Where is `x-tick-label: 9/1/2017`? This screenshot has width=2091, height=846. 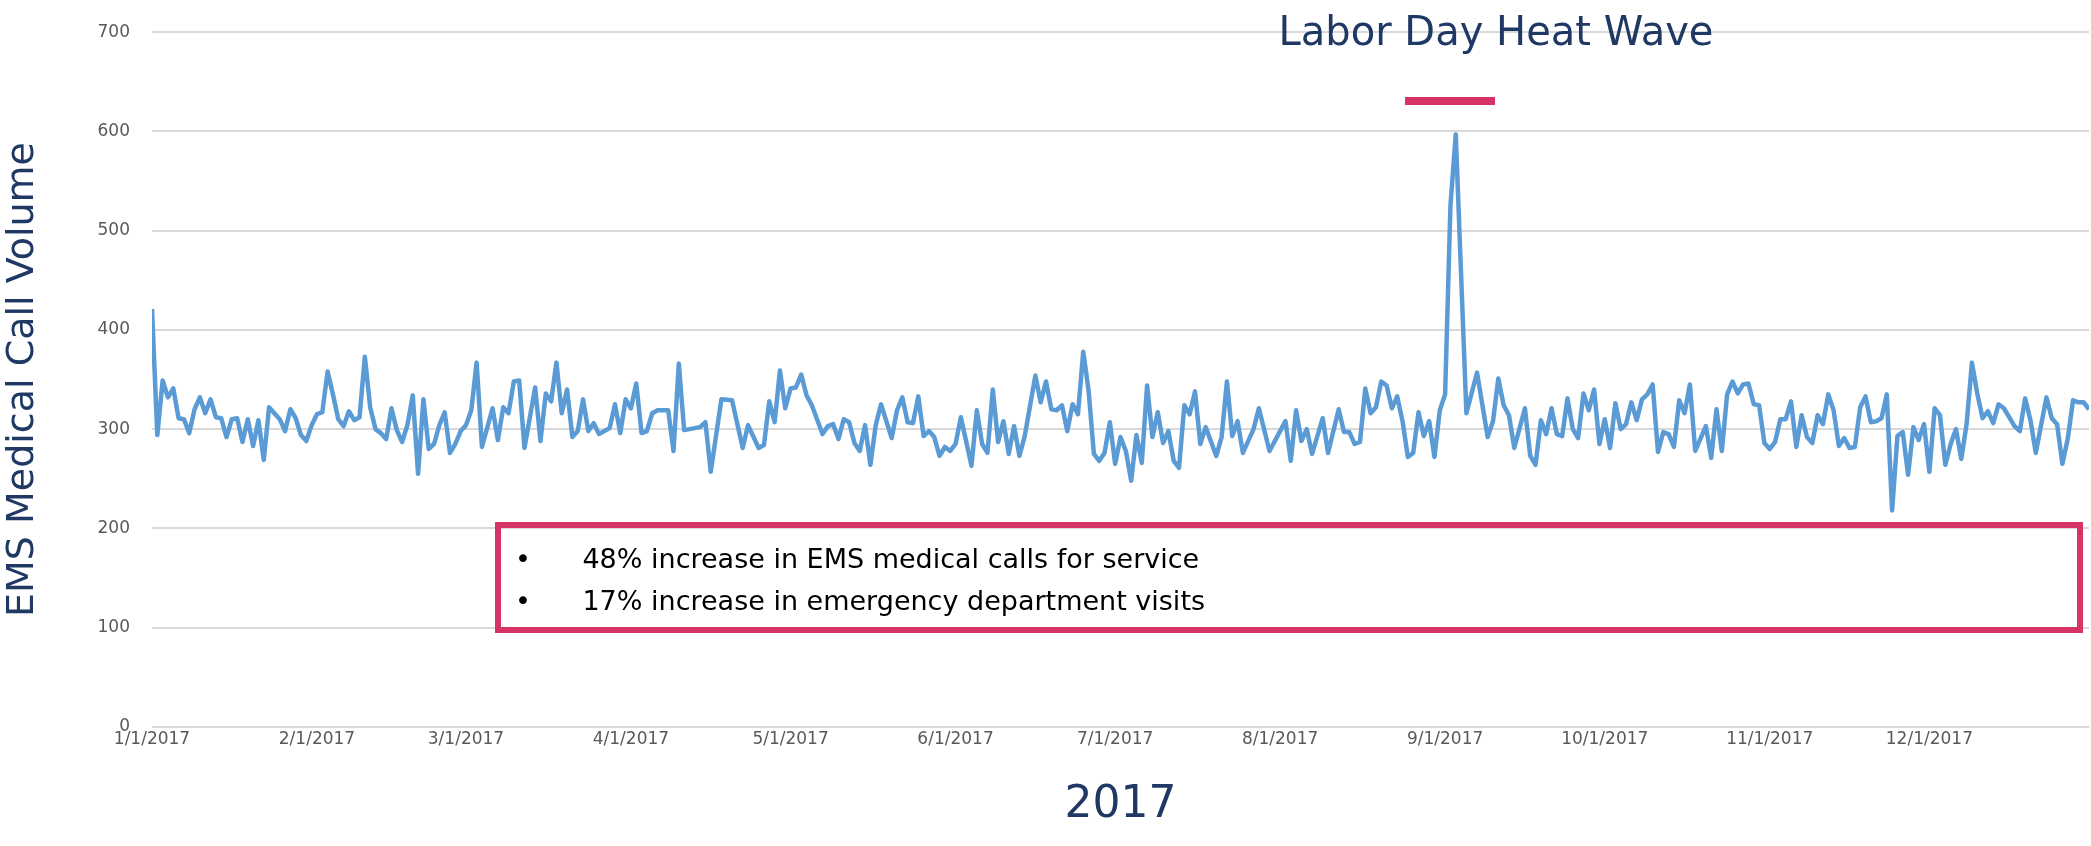
x-tick-label: 9/1/2017 is located at coordinates (1445, 738).